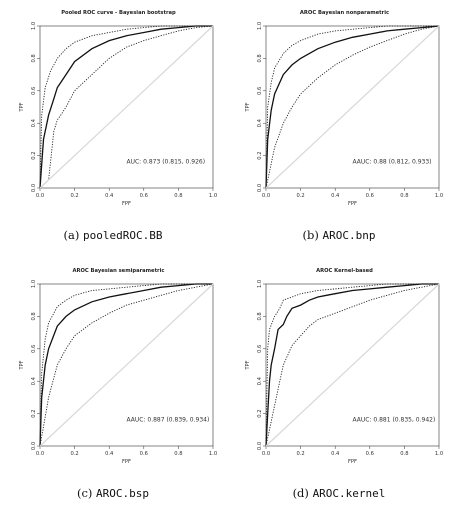 The image size is (453, 512). Describe the element at coordinates (344, 13) in the screenshot. I see `chart-title: AROC Bayesian nonparametric` at that location.